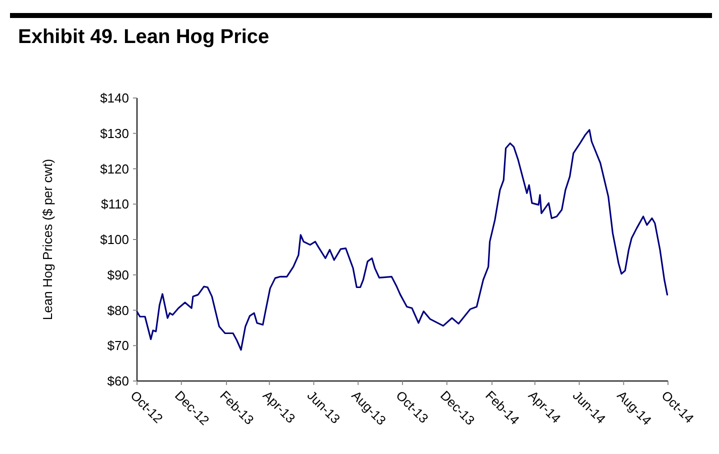 Image resolution: width=719 pixels, height=454 pixels. What do you see at coordinates (118, 274) in the screenshot?
I see `y-tick-label: $90` at bounding box center [118, 274].